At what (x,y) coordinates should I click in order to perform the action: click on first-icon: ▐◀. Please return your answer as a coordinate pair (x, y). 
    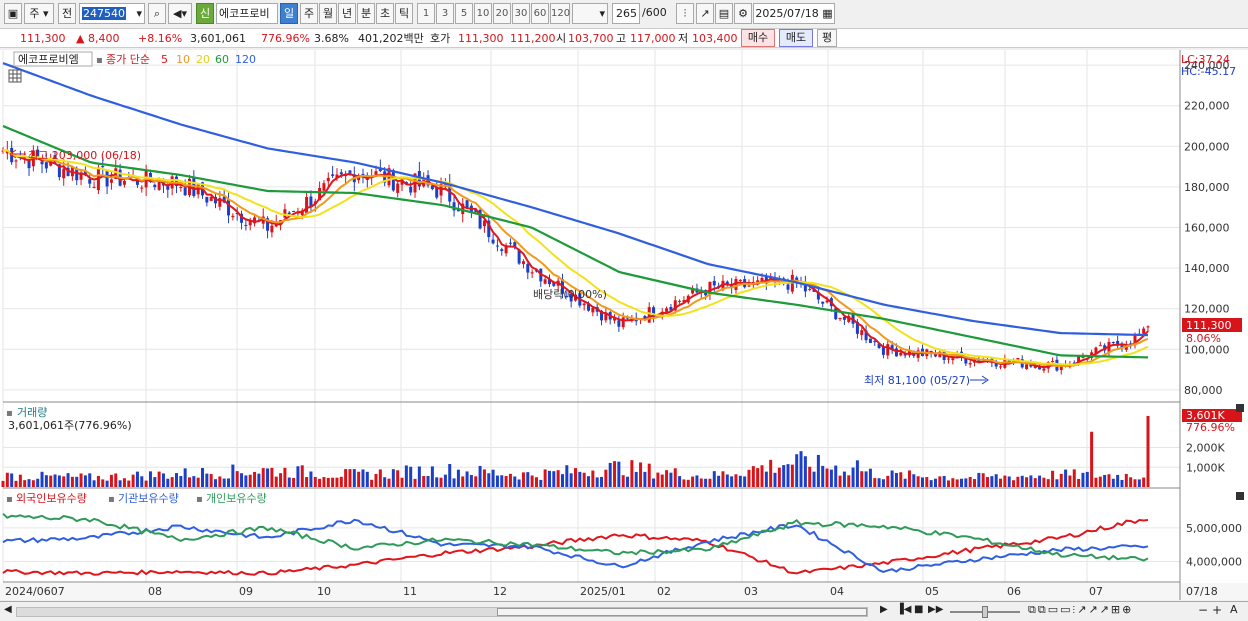
    Looking at the image, I should click on (904, 609).